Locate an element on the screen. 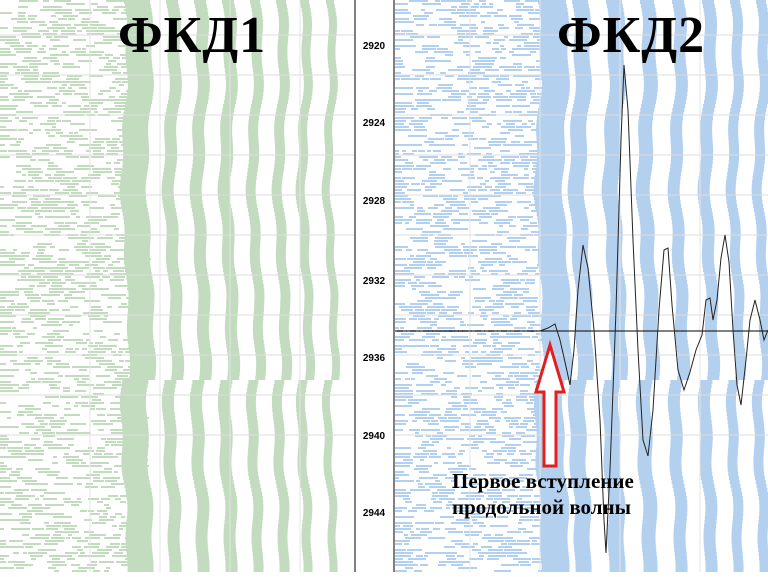  depth-tick-2940: 2940 is located at coordinates (374, 436).